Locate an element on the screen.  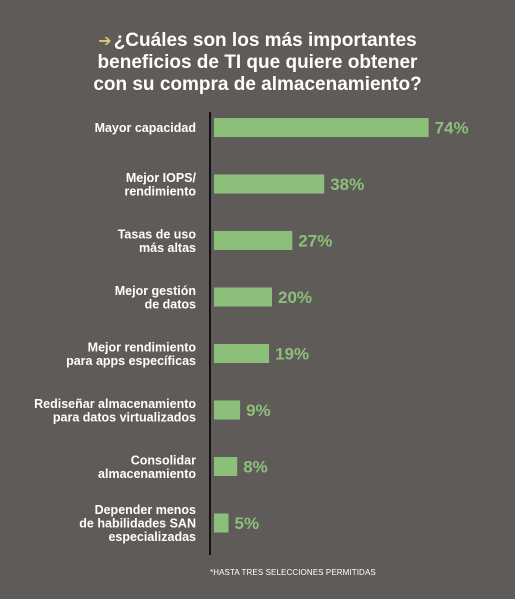
bar-value-label: 19% is located at coordinates (292, 354).